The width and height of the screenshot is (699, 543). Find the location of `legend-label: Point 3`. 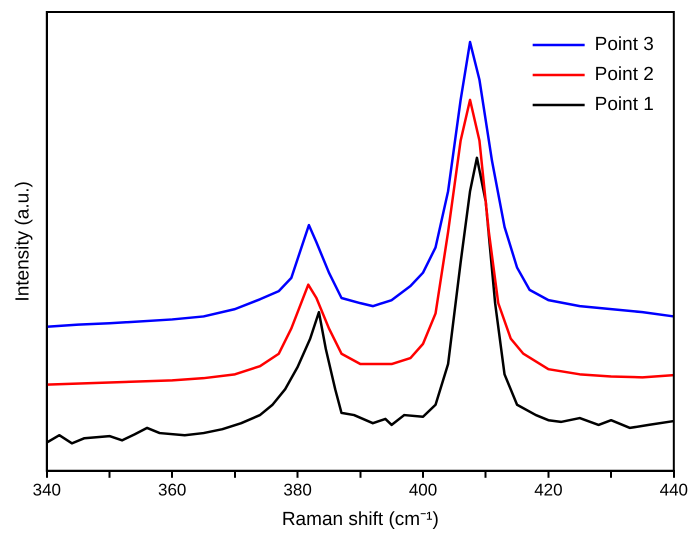

legend-label: Point 3 is located at coordinates (624, 45).